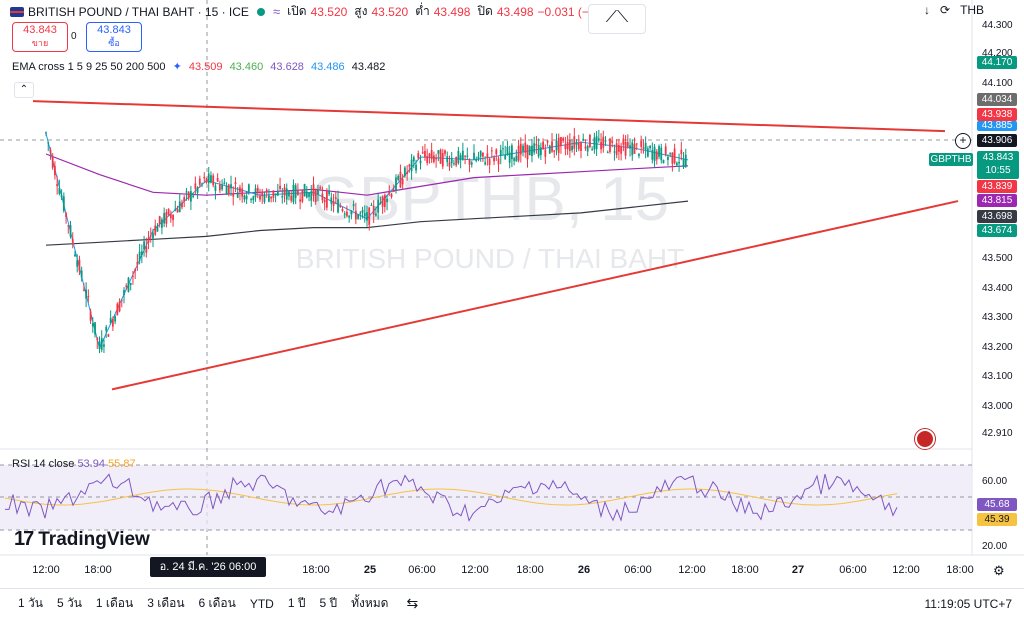  What do you see at coordinates (617, 19) in the screenshot?
I see `drawing-tool-button: ⟋⟍` at bounding box center [617, 19].